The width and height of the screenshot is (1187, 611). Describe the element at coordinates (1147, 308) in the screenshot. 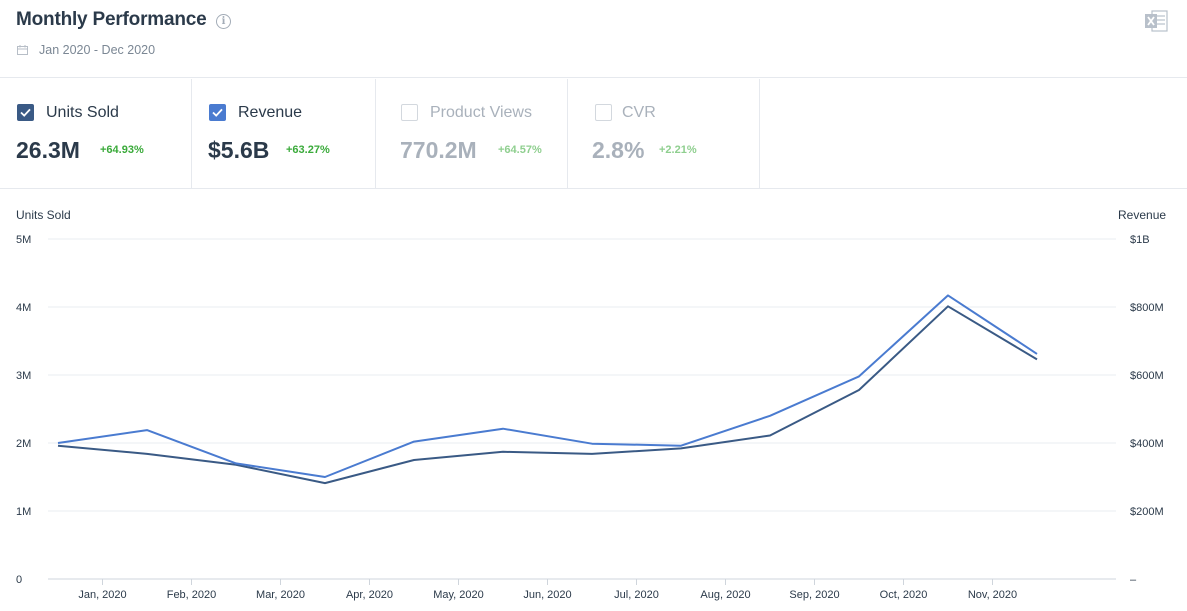

I see `y-tick-label-right: $800M` at that location.